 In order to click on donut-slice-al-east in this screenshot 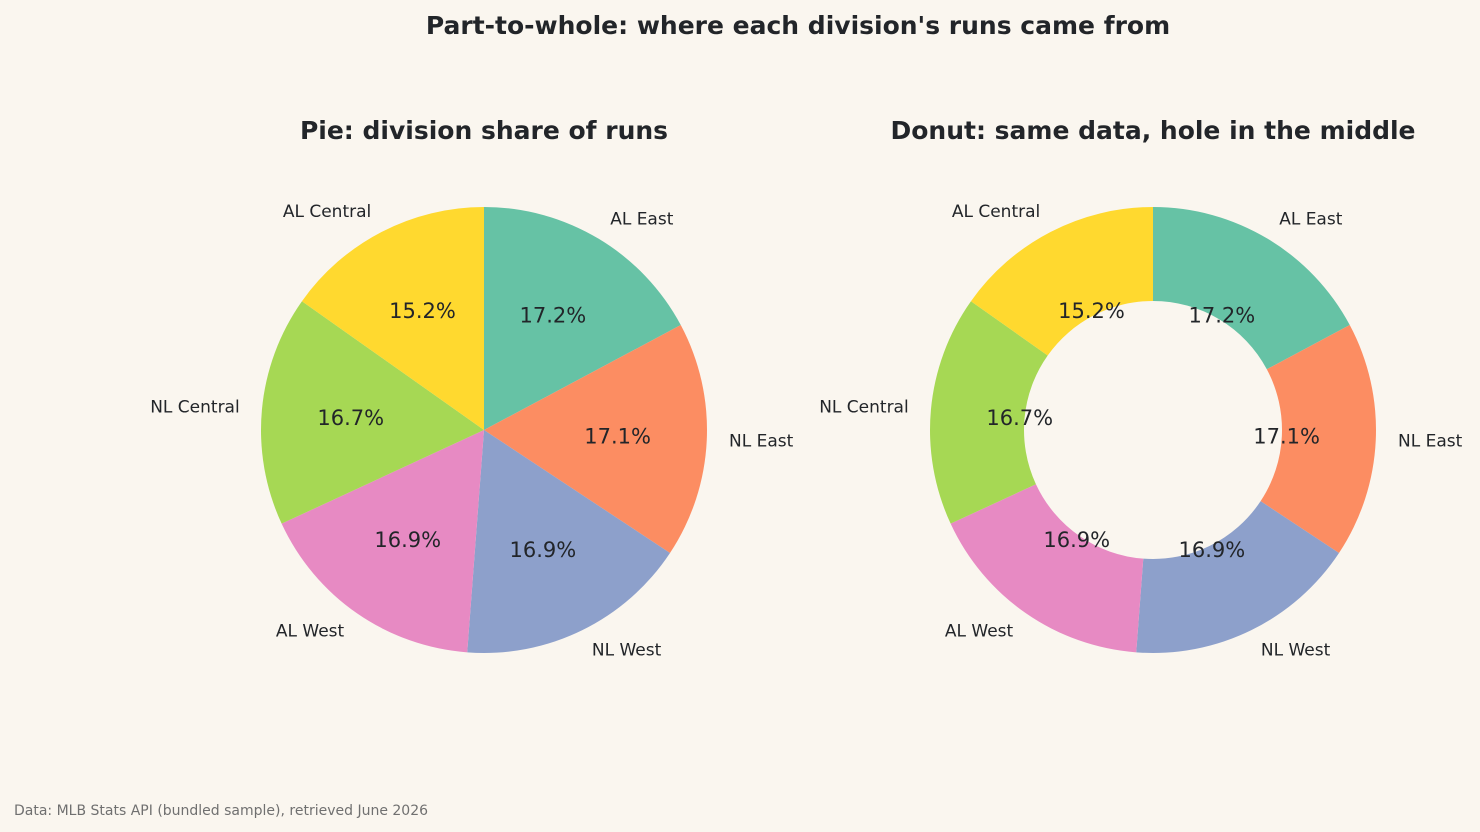, I will do `click(1251, 288)`.